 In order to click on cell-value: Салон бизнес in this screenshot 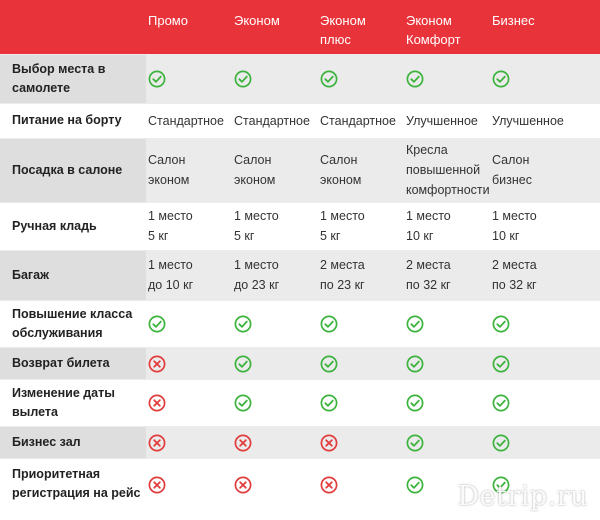, I will do `click(512, 170)`.